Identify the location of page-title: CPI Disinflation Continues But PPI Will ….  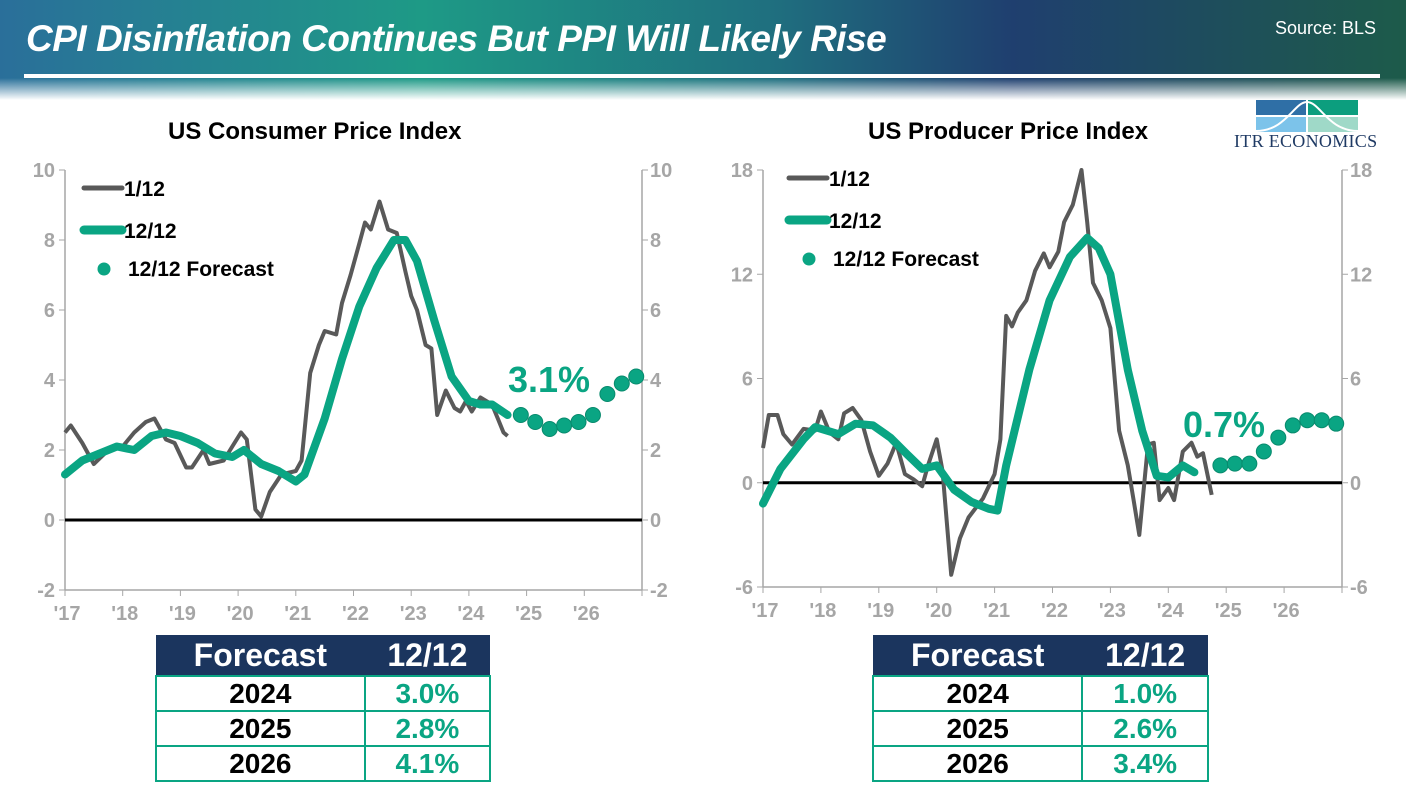
(456, 38).